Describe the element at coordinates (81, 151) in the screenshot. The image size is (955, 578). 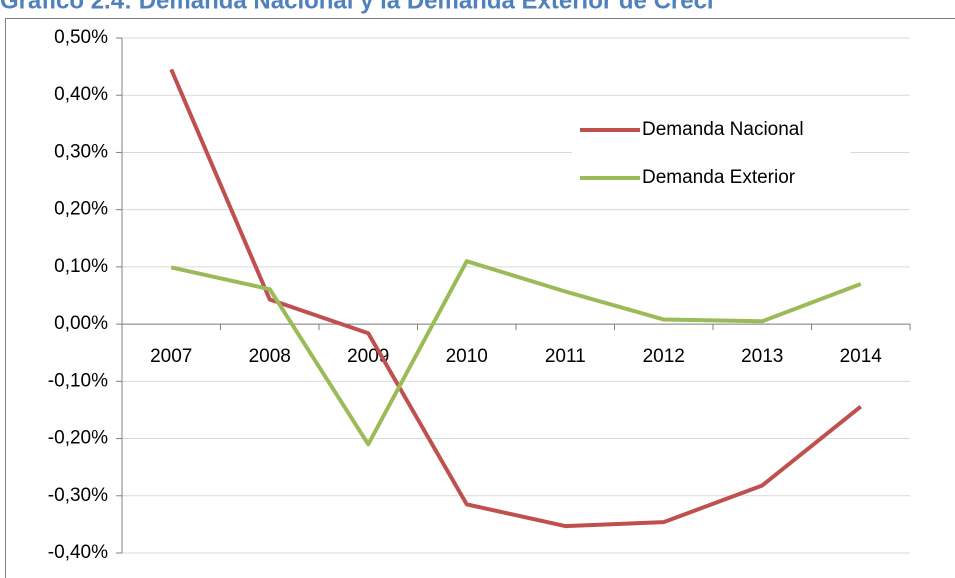
I see `y-tick-label: 0,30%` at that location.